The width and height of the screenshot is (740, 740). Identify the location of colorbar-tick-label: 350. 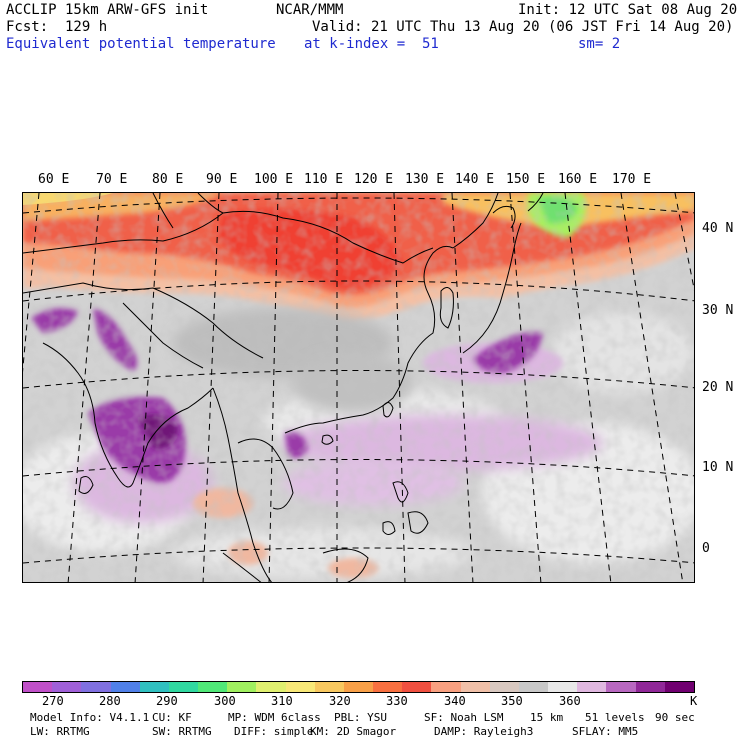
(512, 701).